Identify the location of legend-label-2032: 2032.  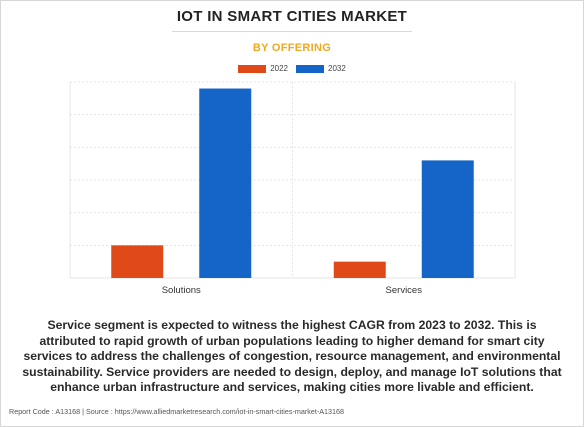
(337, 68).